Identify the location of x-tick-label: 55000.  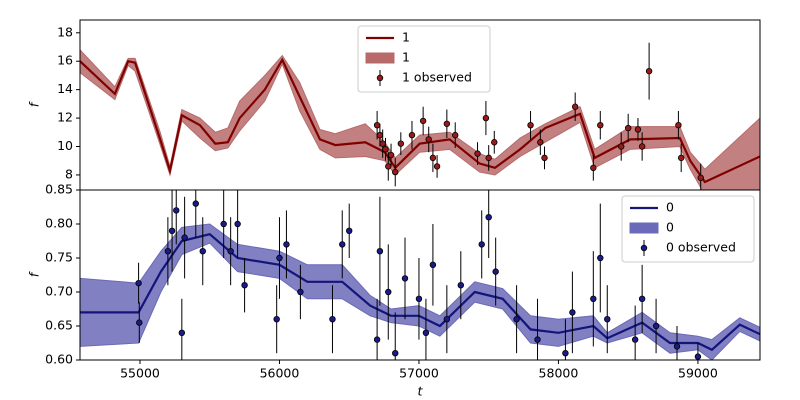
(140, 373).